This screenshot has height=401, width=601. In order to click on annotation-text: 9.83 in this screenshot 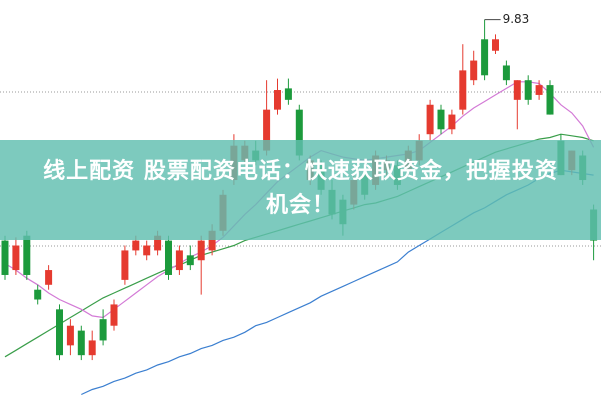, I will do `click(516, 19)`.